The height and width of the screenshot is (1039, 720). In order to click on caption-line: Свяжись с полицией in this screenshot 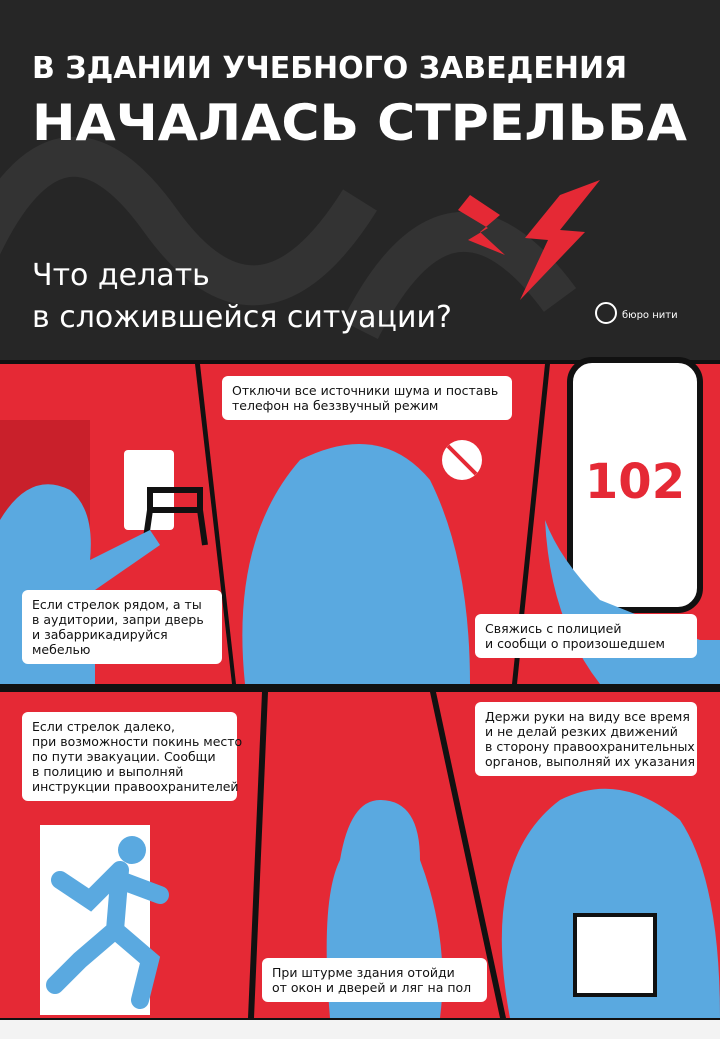, I will do `click(553, 628)`.